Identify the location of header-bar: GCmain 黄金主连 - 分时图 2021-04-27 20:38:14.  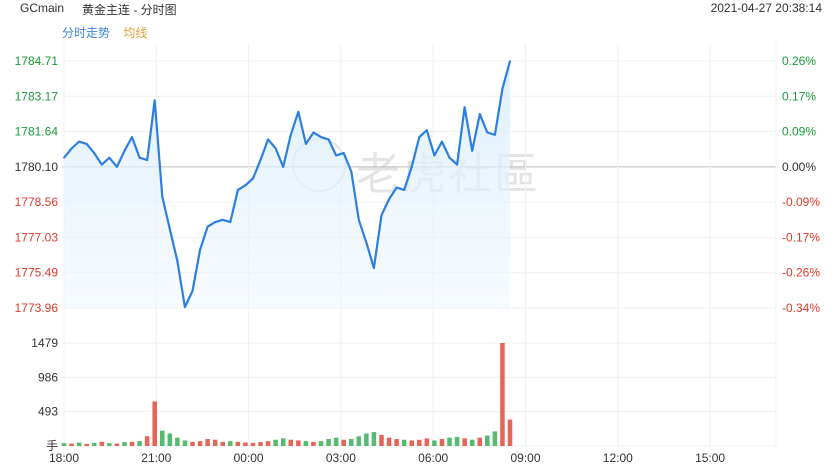
(420, 9).